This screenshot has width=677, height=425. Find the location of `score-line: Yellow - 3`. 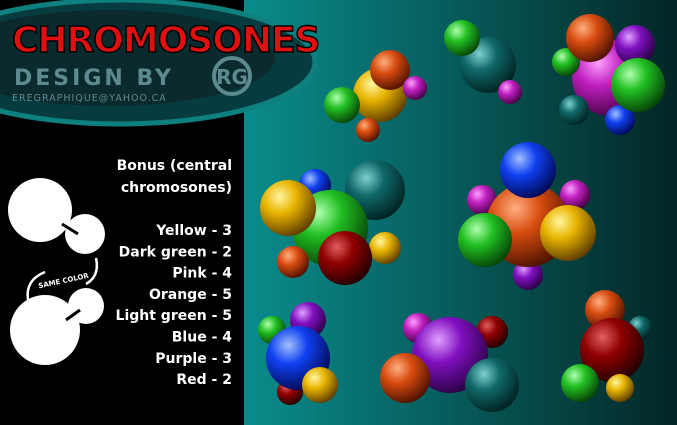

score-line: Yellow - 3 is located at coordinates (193, 231).